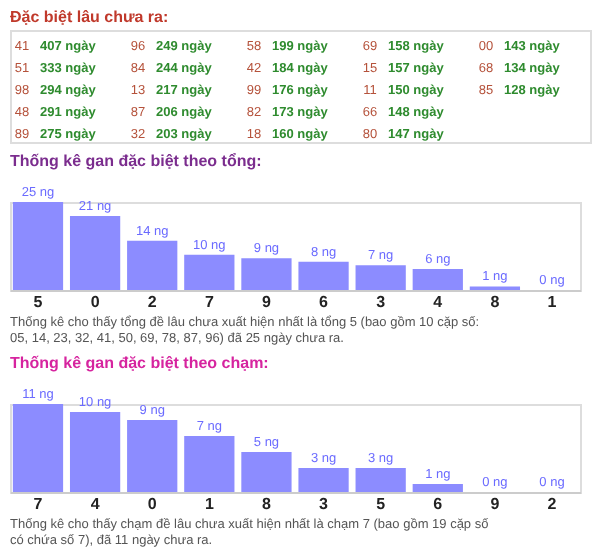 Image resolution: width=600 pixels, height=552 pixels. Describe the element at coordinates (139, 363) in the screenshot. I see `chart-title: Thống kê gan đặc biệt theo chạm:` at that location.